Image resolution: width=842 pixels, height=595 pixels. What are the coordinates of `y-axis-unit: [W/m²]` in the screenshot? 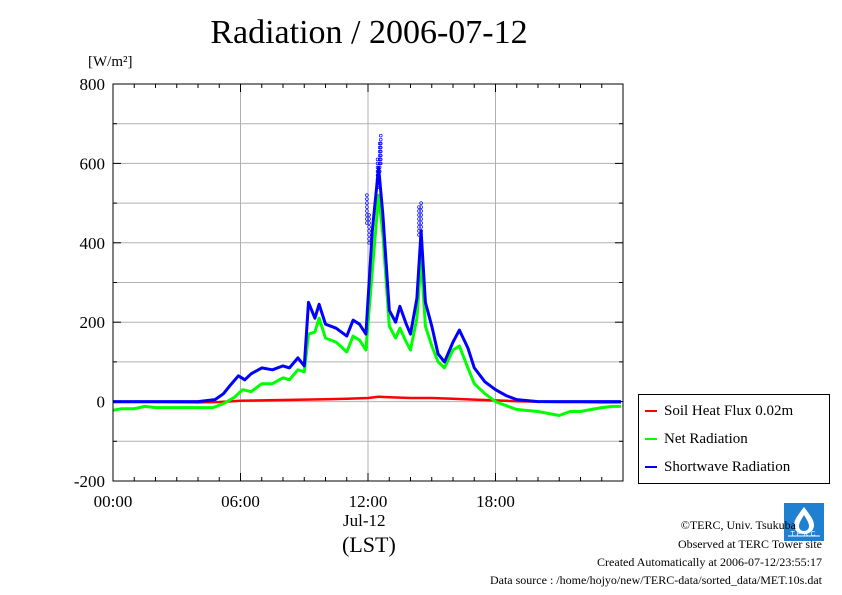 It's located at (110, 62).